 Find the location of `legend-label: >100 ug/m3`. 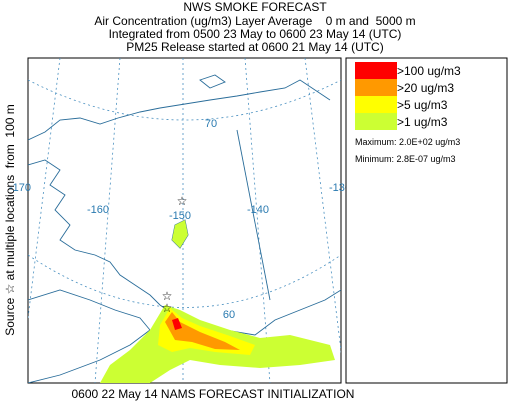

legend-label: >100 ug/m3 is located at coordinates (429, 71).